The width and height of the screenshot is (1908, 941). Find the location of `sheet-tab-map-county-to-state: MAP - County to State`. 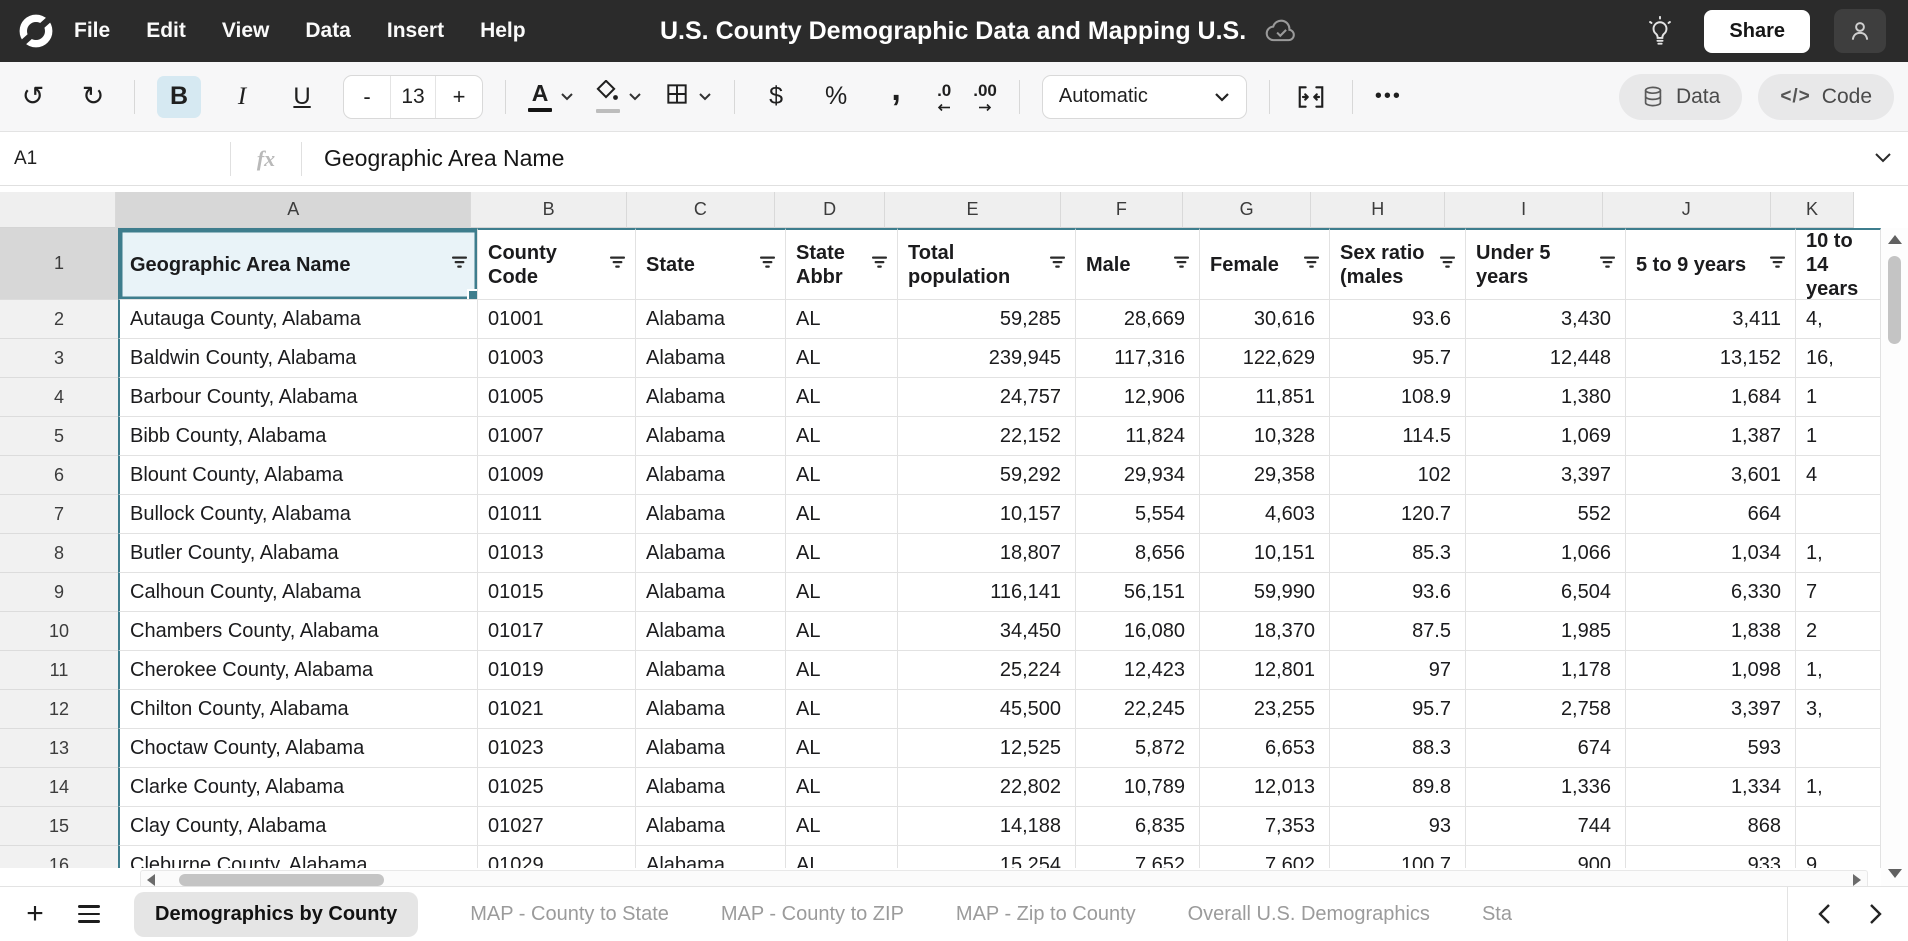

sheet-tab-map-county-to-state: MAP - County to State is located at coordinates (569, 913).